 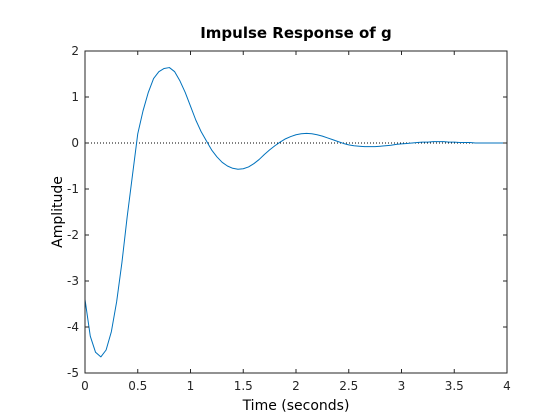 What do you see at coordinates (73, 235) in the screenshot?
I see `y-tick-label: -2` at bounding box center [73, 235].